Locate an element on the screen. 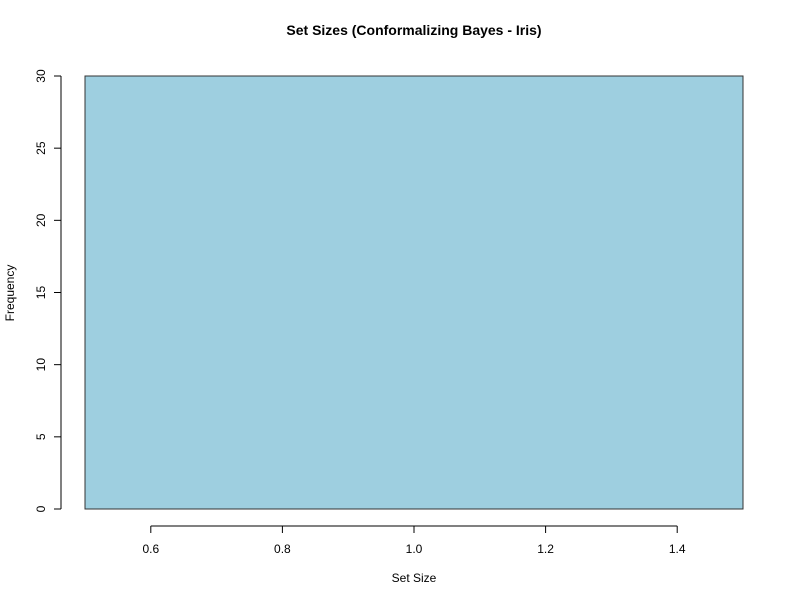 This screenshot has width=800, height=600. y-axis-label: Frequency is located at coordinates (10, 293).